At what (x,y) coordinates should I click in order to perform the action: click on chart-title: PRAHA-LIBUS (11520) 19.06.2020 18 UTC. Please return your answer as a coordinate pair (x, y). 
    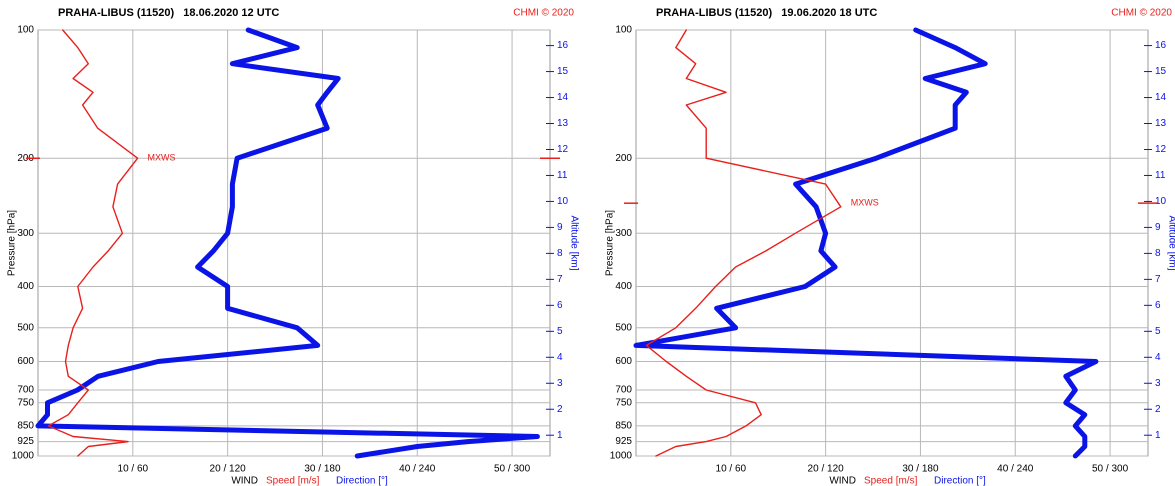
    Looking at the image, I should click on (766, 13).